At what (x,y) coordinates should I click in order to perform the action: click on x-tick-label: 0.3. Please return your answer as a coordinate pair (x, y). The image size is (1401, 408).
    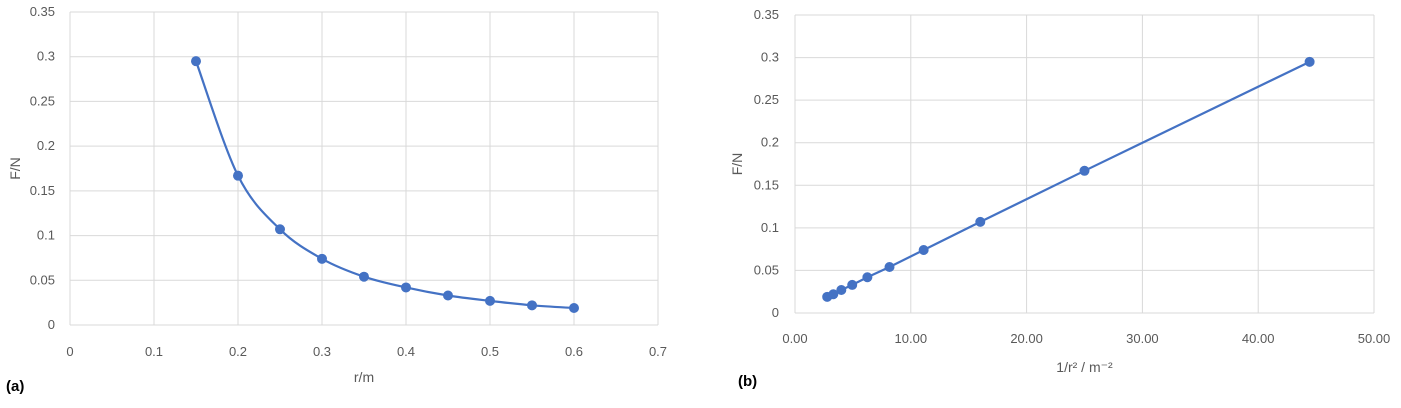
    Looking at the image, I should click on (322, 351).